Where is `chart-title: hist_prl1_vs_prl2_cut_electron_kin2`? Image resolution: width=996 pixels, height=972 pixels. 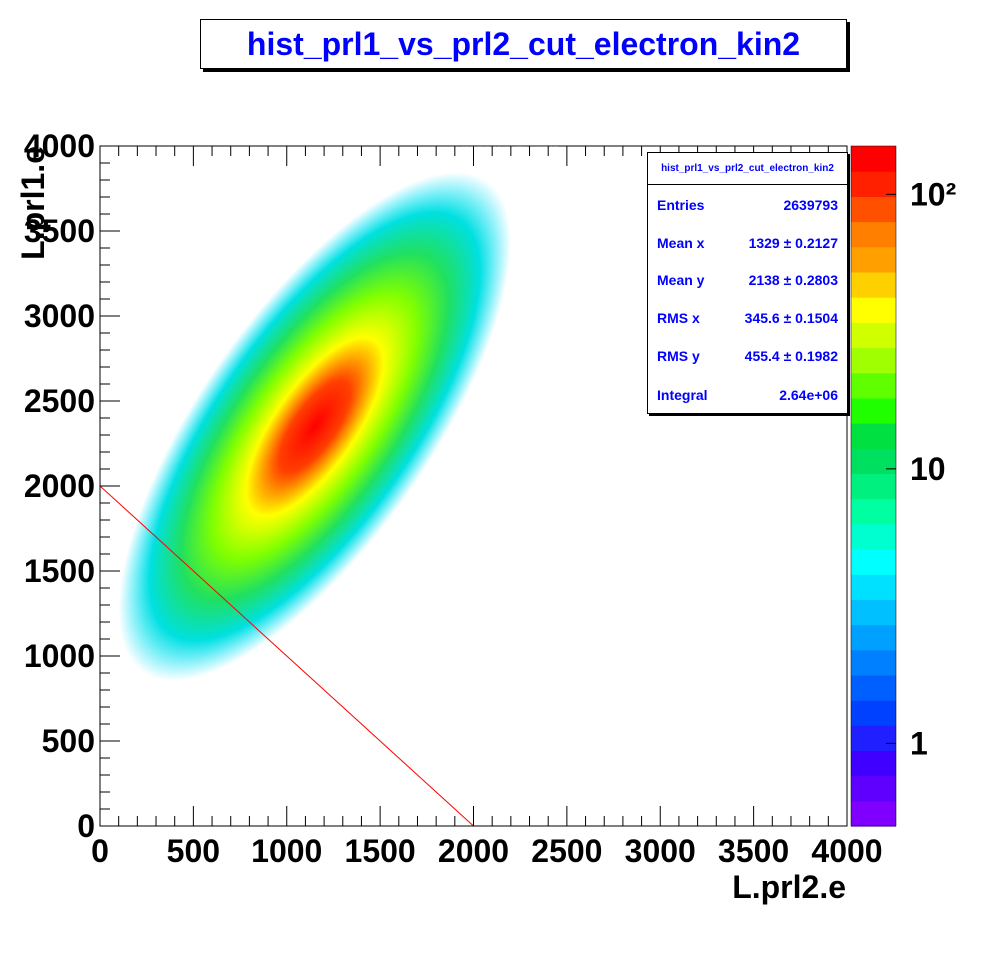 chart-title: hist_prl1_vs_prl2_cut_electron_kin2 is located at coordinates (523, 43).